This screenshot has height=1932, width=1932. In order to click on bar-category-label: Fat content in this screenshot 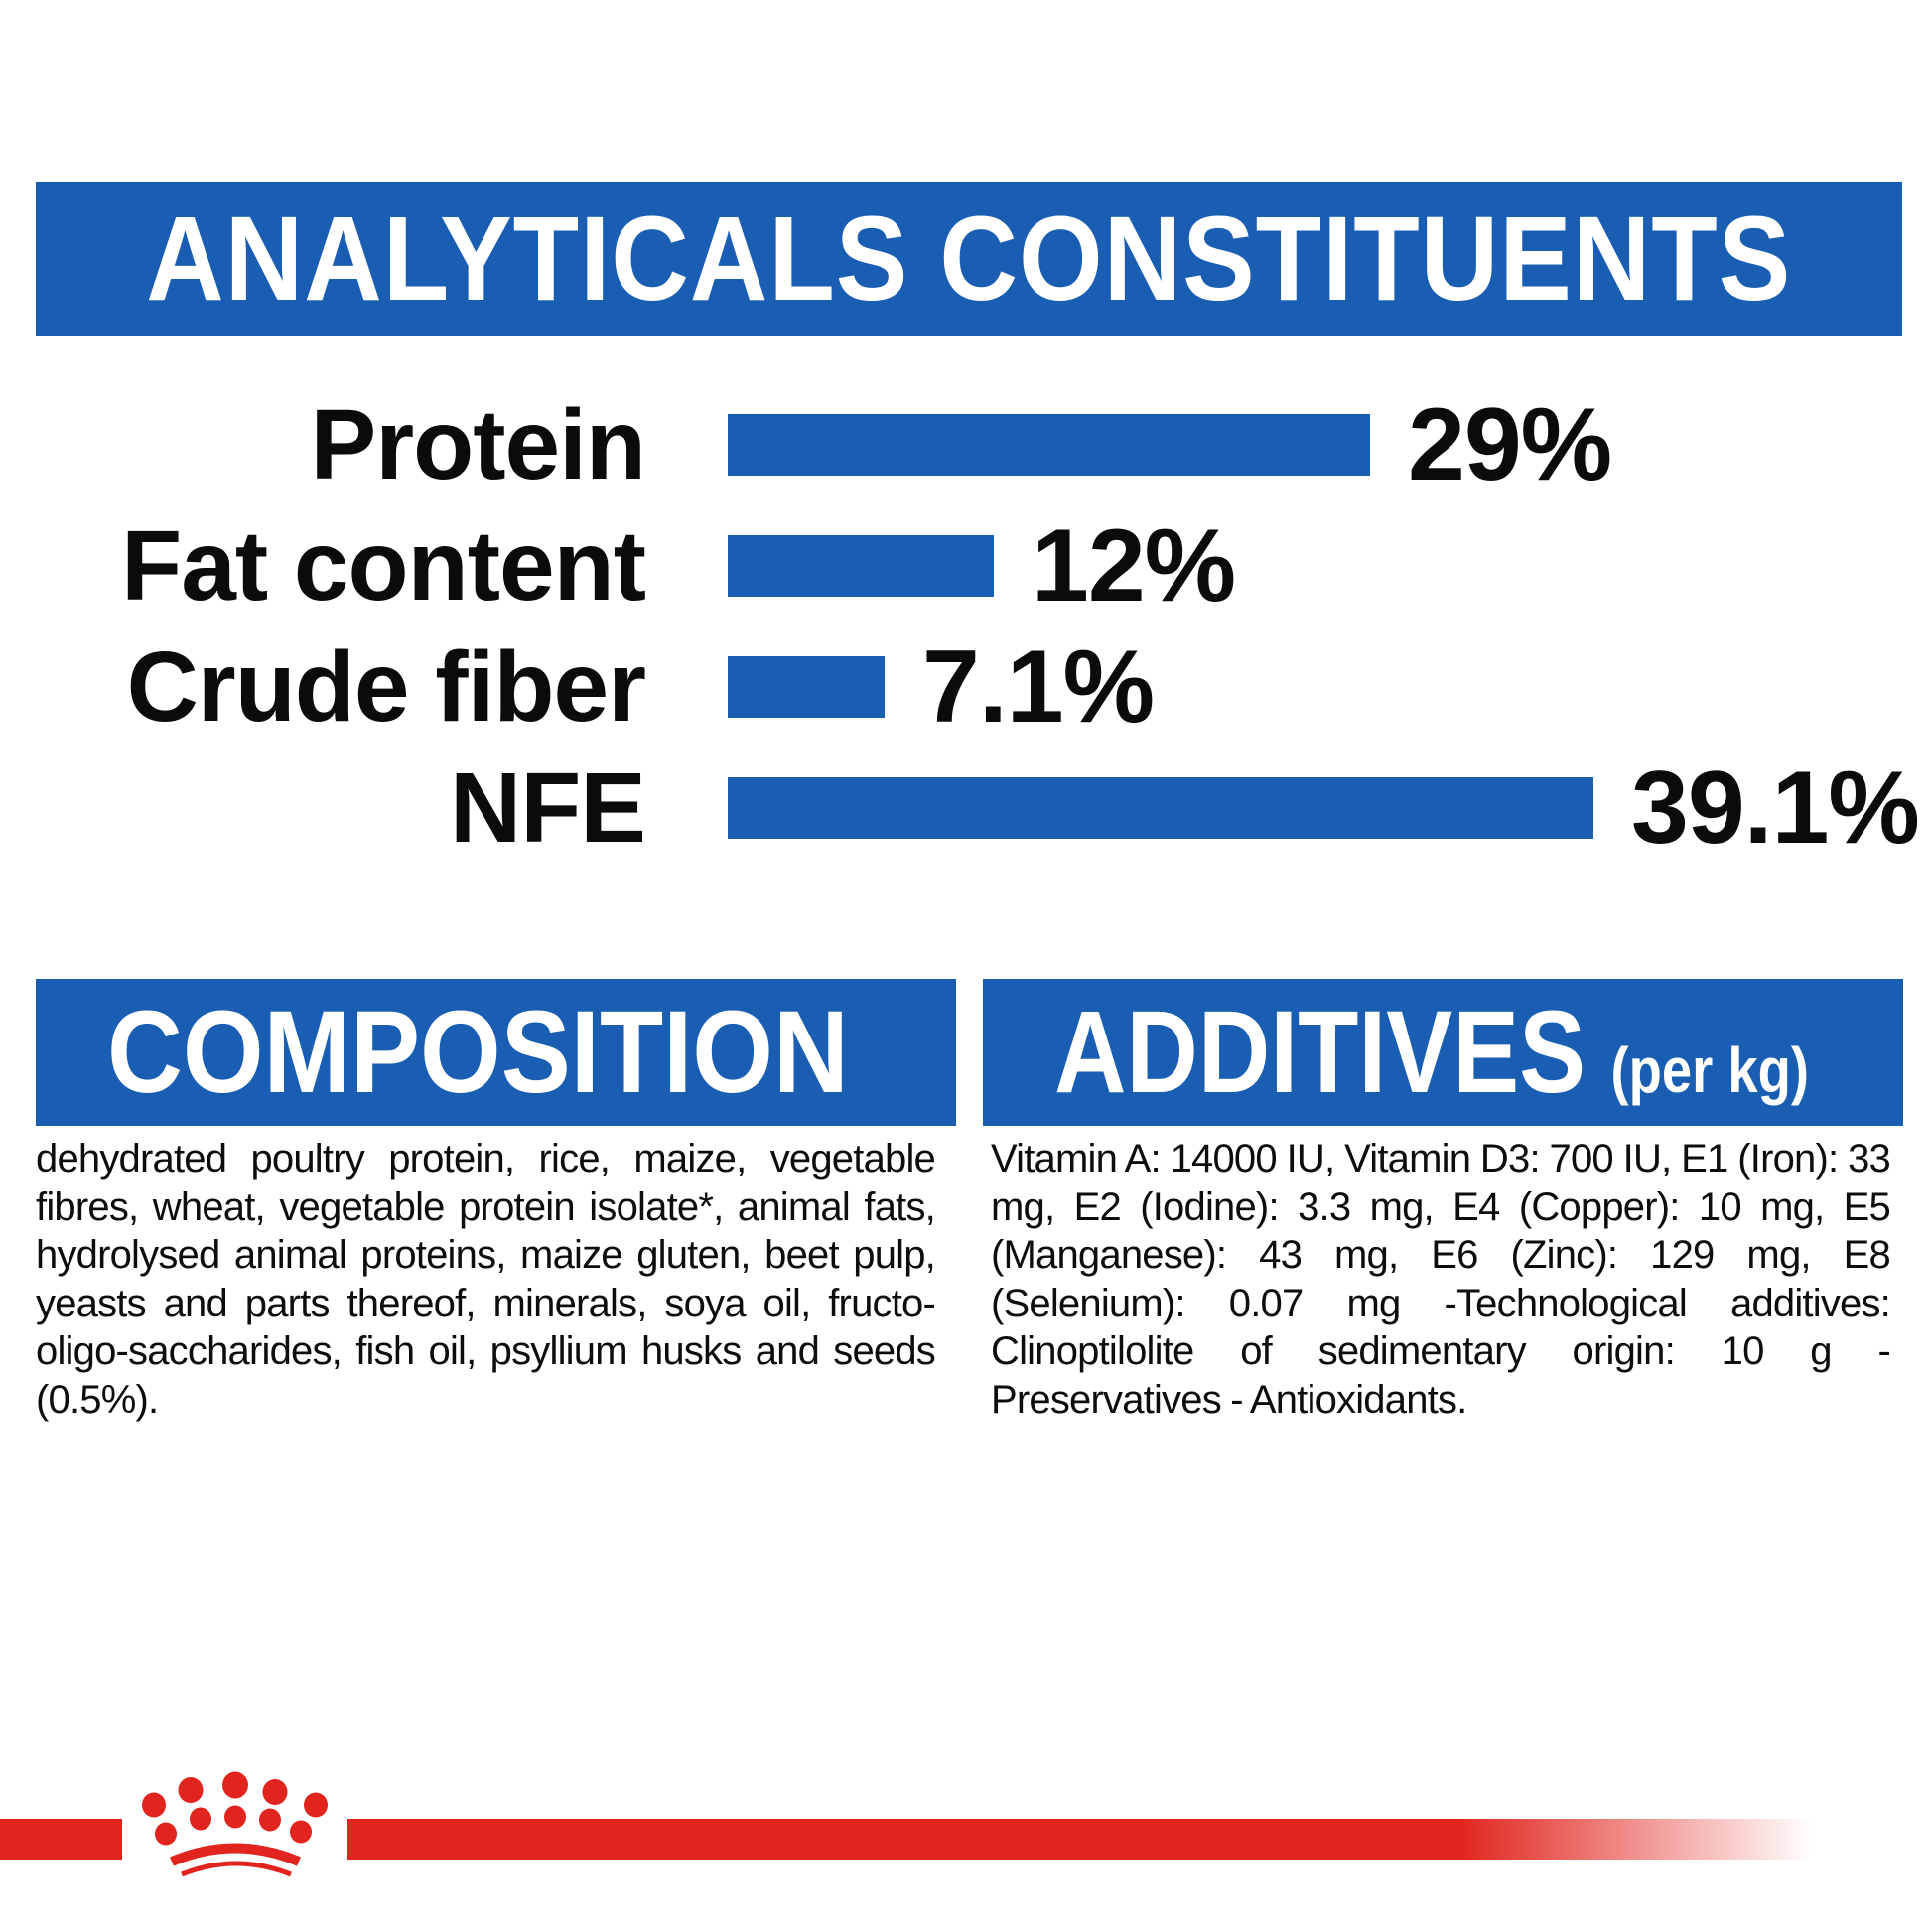, I will do `click(383, 565)`.